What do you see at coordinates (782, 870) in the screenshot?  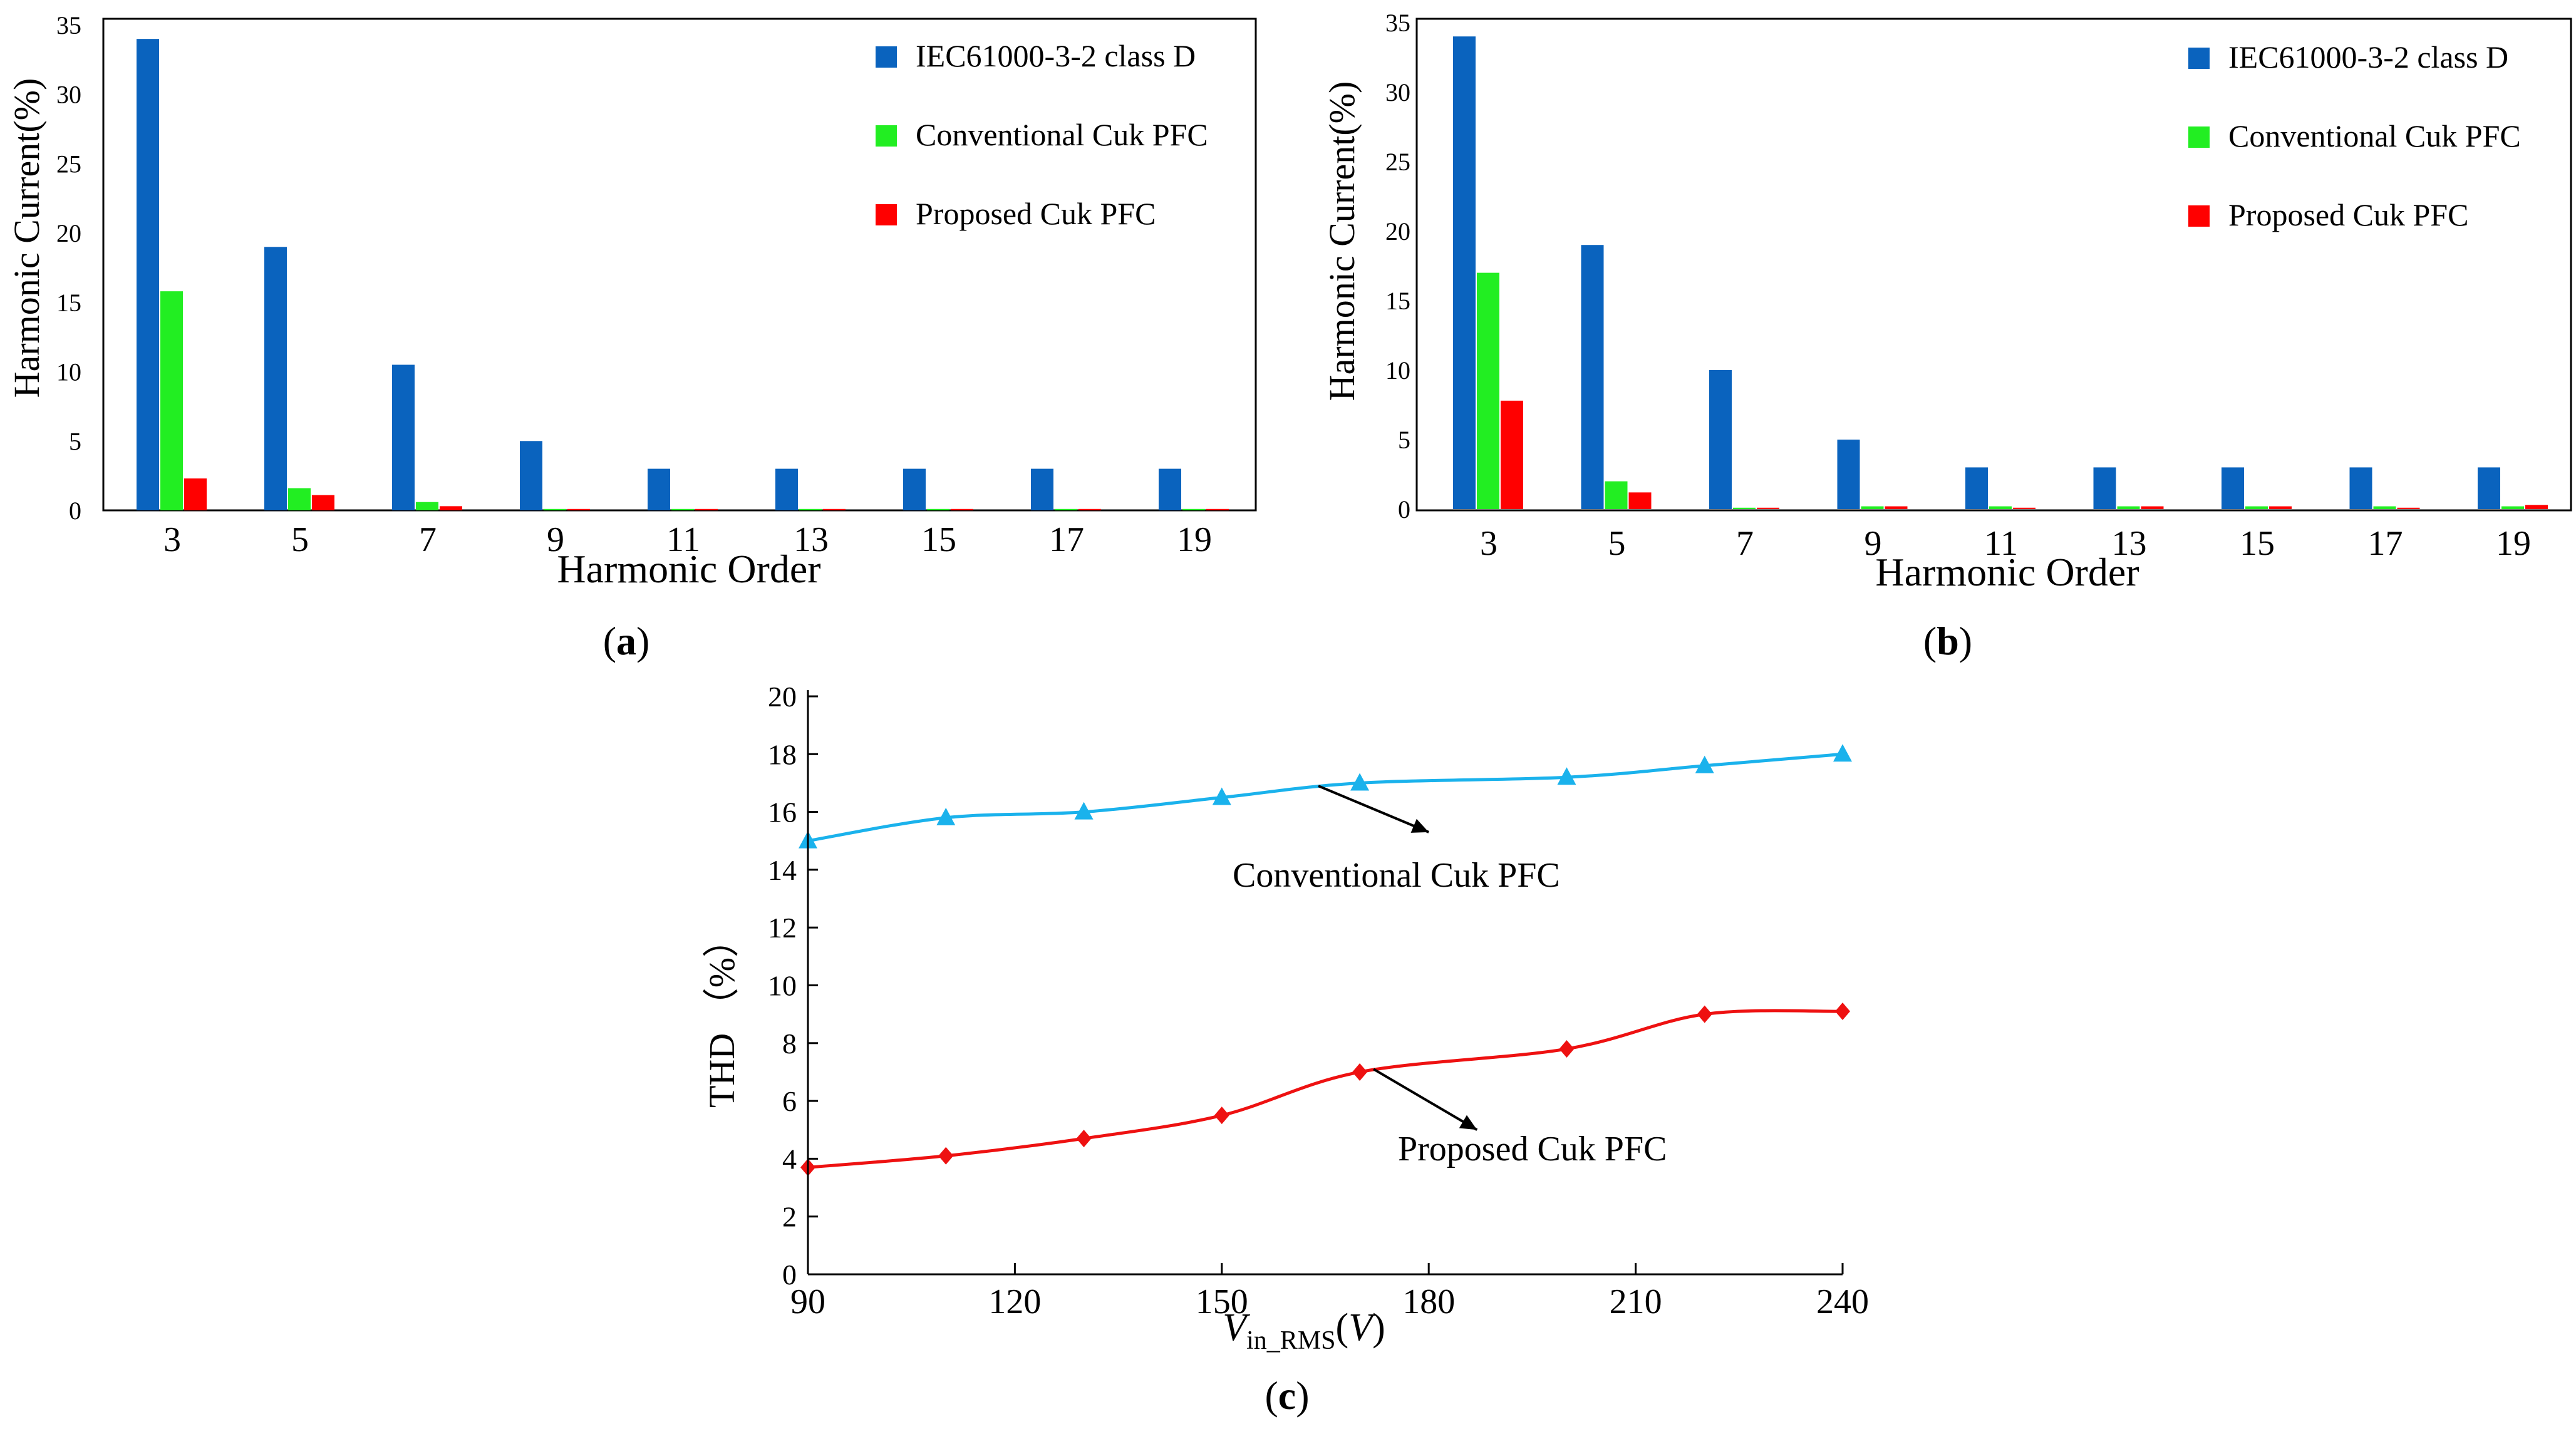 I see `y-tick-label: 14` at bounding box center [782, 870].